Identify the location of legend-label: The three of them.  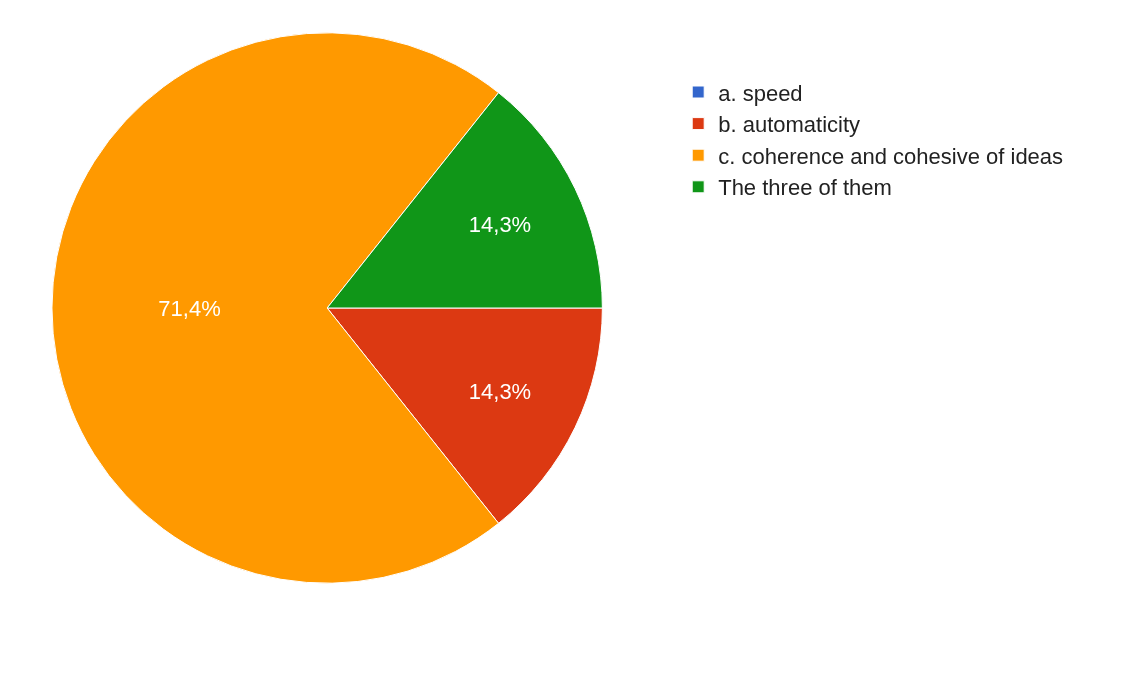
(805, 188).